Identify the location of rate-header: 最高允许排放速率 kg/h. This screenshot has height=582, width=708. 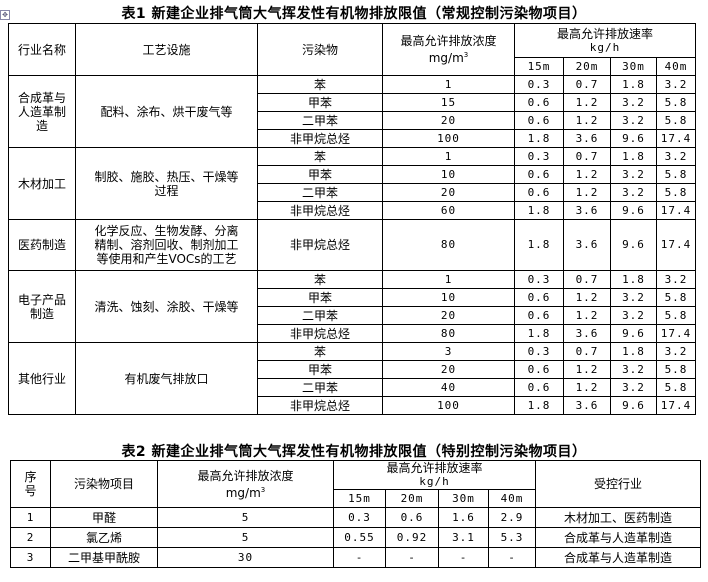
(434, 475).